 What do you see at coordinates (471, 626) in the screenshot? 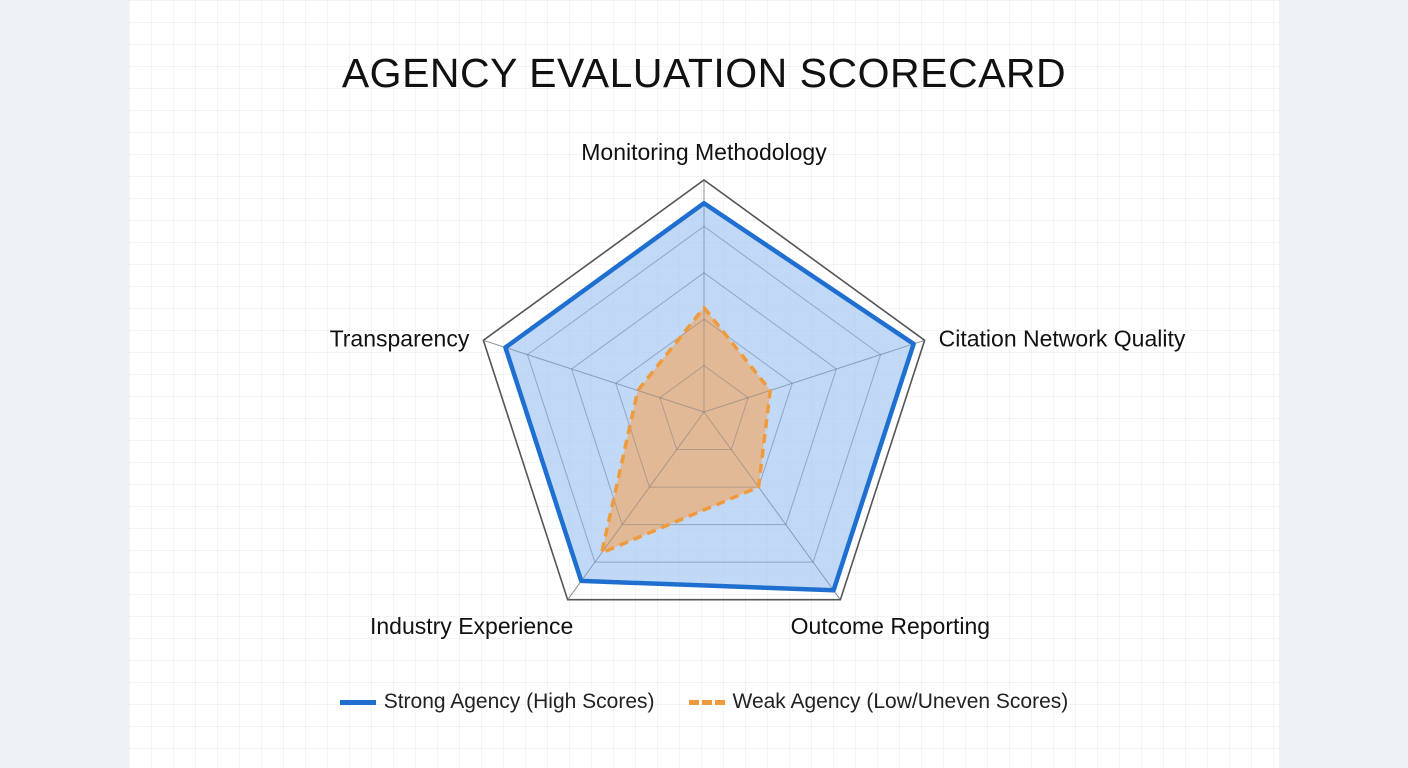
I see `axis-label-industry-experience: Industry Experience` at bounding box center [471, 626].